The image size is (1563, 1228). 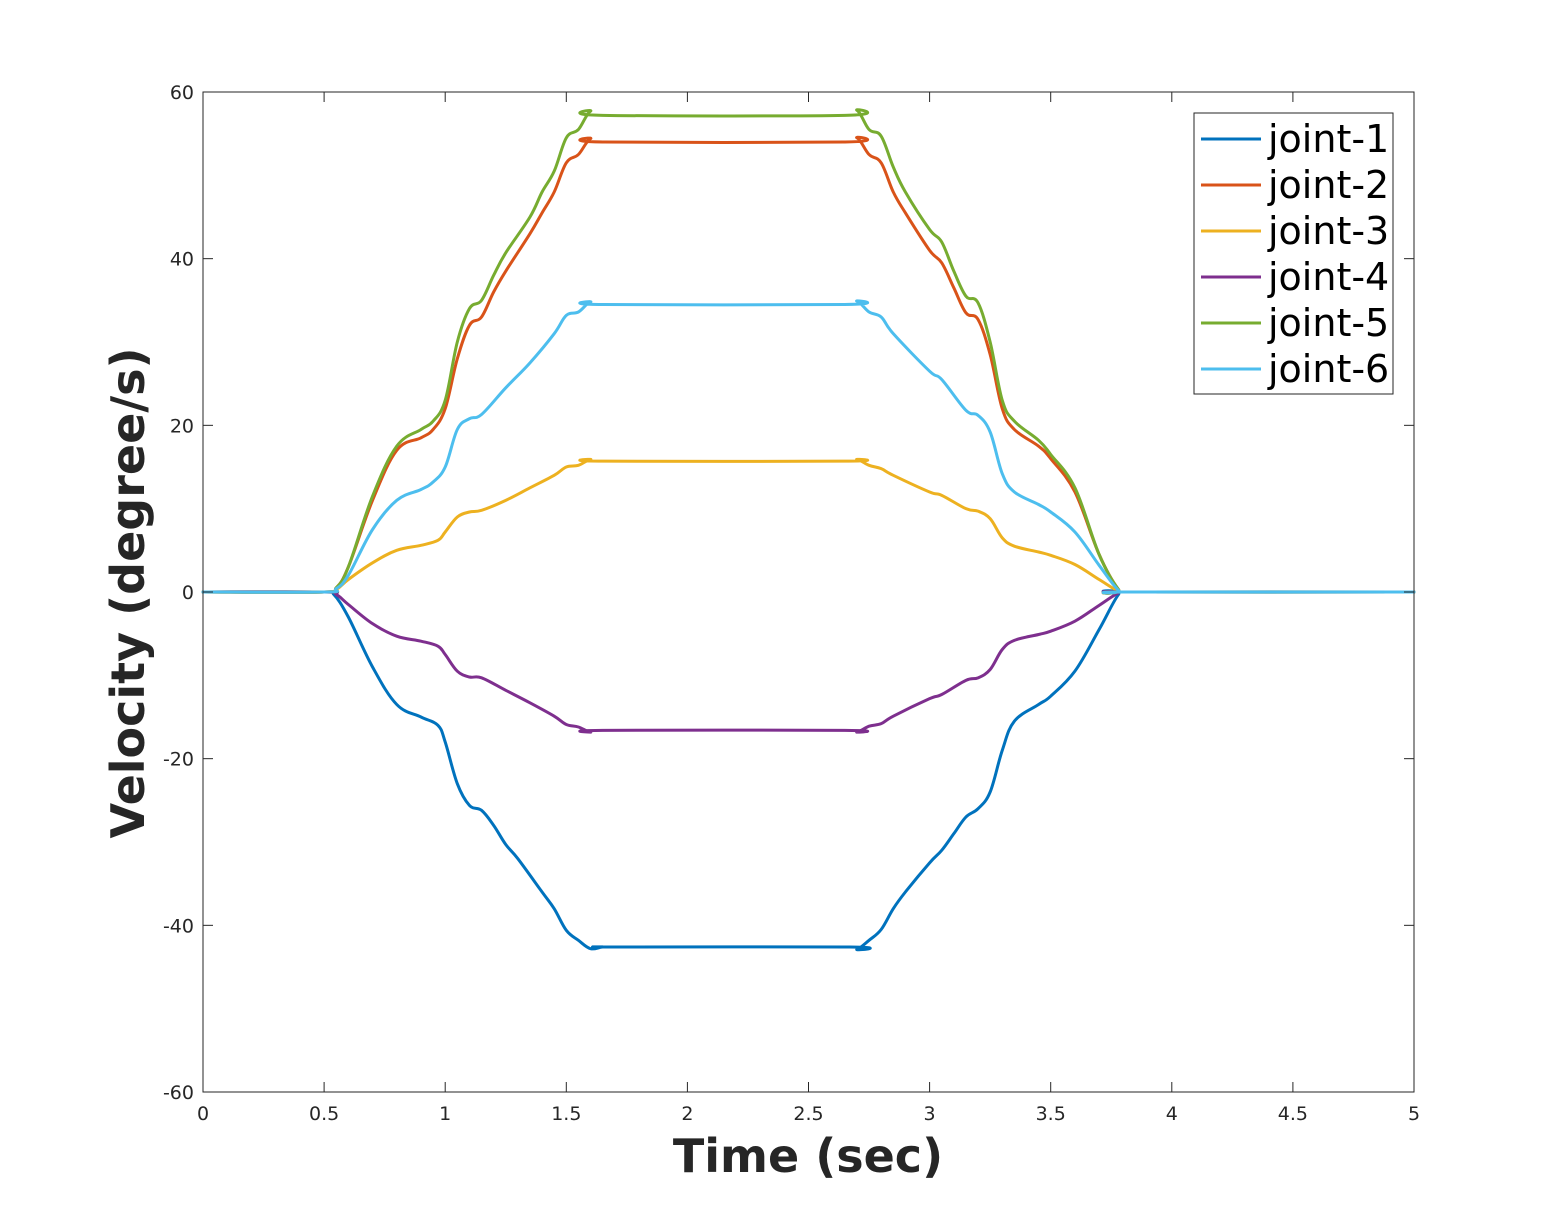 What do you see at coordinates (188, 593) in the screenshot?
I see `y-tick-label: 0` at bounding box center [188, 593].